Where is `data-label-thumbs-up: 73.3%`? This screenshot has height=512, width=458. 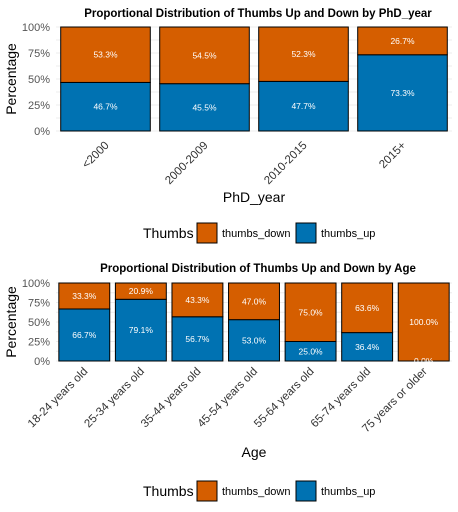
data-label-thumbs-up: 73.3% is located at coordinates (402, 93).